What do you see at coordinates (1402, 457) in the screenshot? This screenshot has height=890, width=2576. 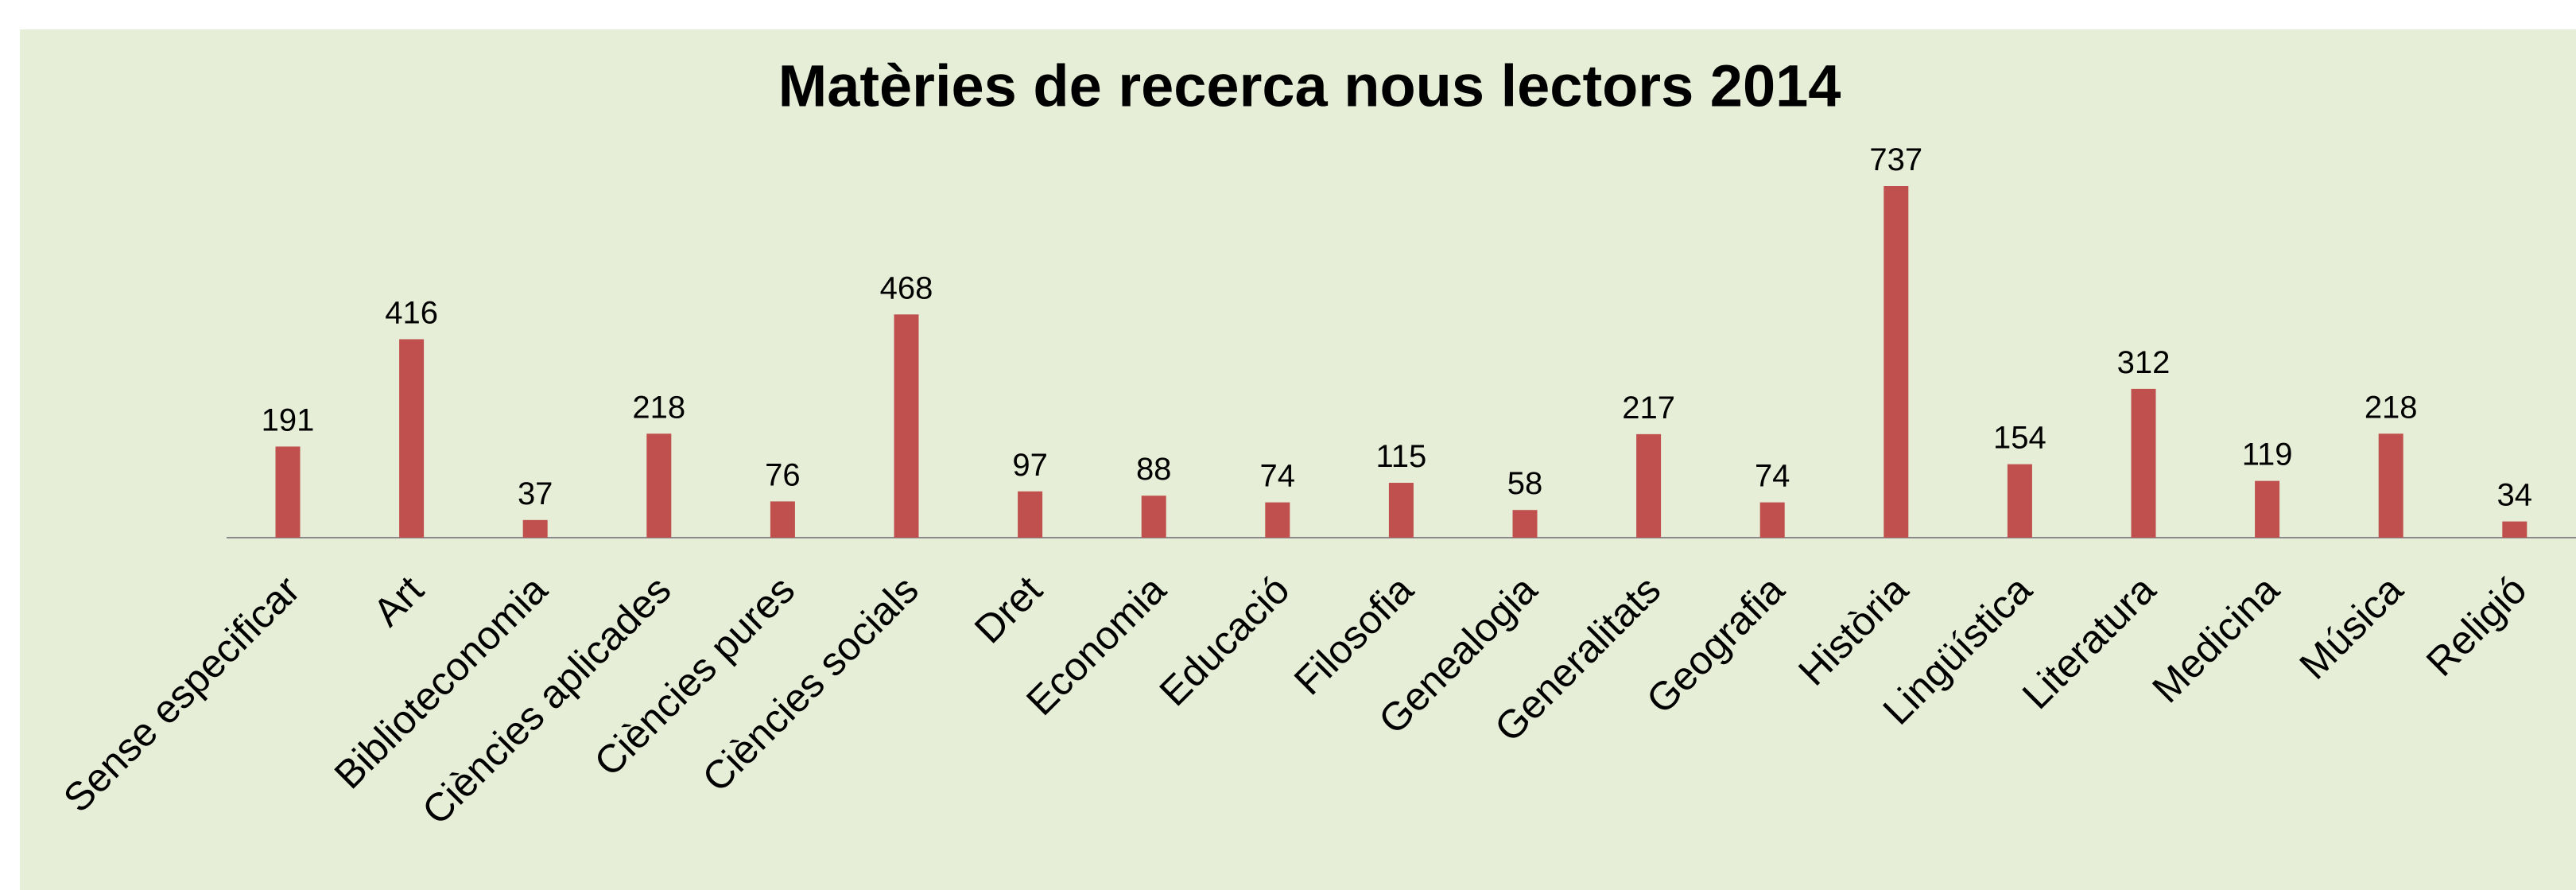 I see `data-label: 115` at bounding box center [1402, 457].